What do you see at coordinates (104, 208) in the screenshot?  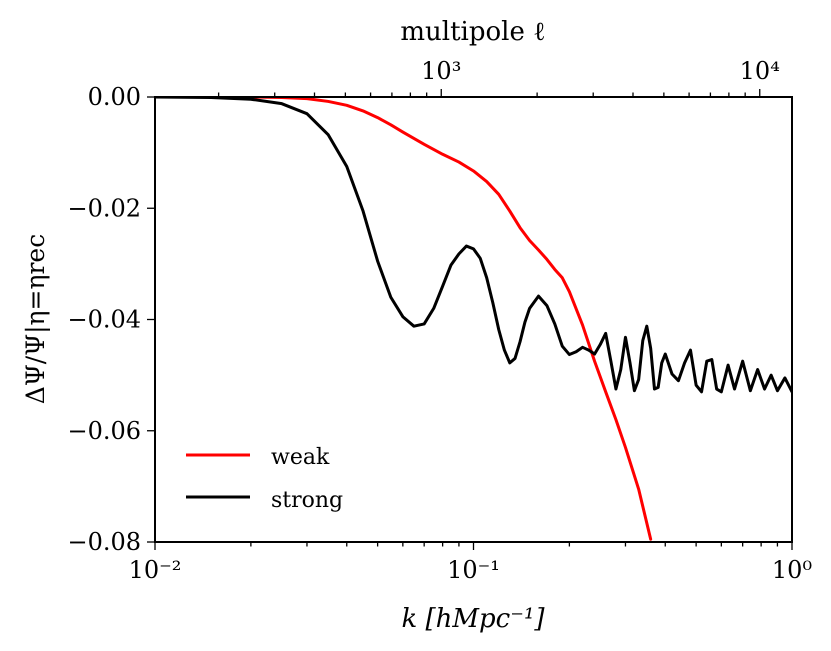 I see `y-tick-label: −0.02` at bounding box center [104, 208].